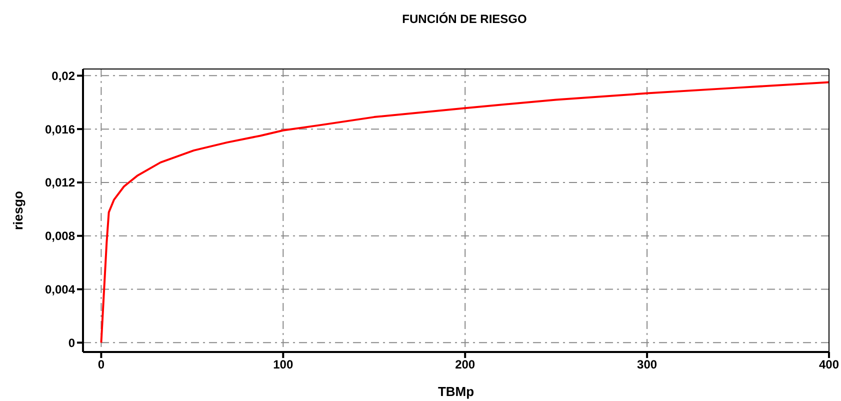  What do you see at coordinates (464, 19) in the screenshot?
I see `chart-title: FUNCIÓN DE RIESGO` at bounding box center [464, 19].